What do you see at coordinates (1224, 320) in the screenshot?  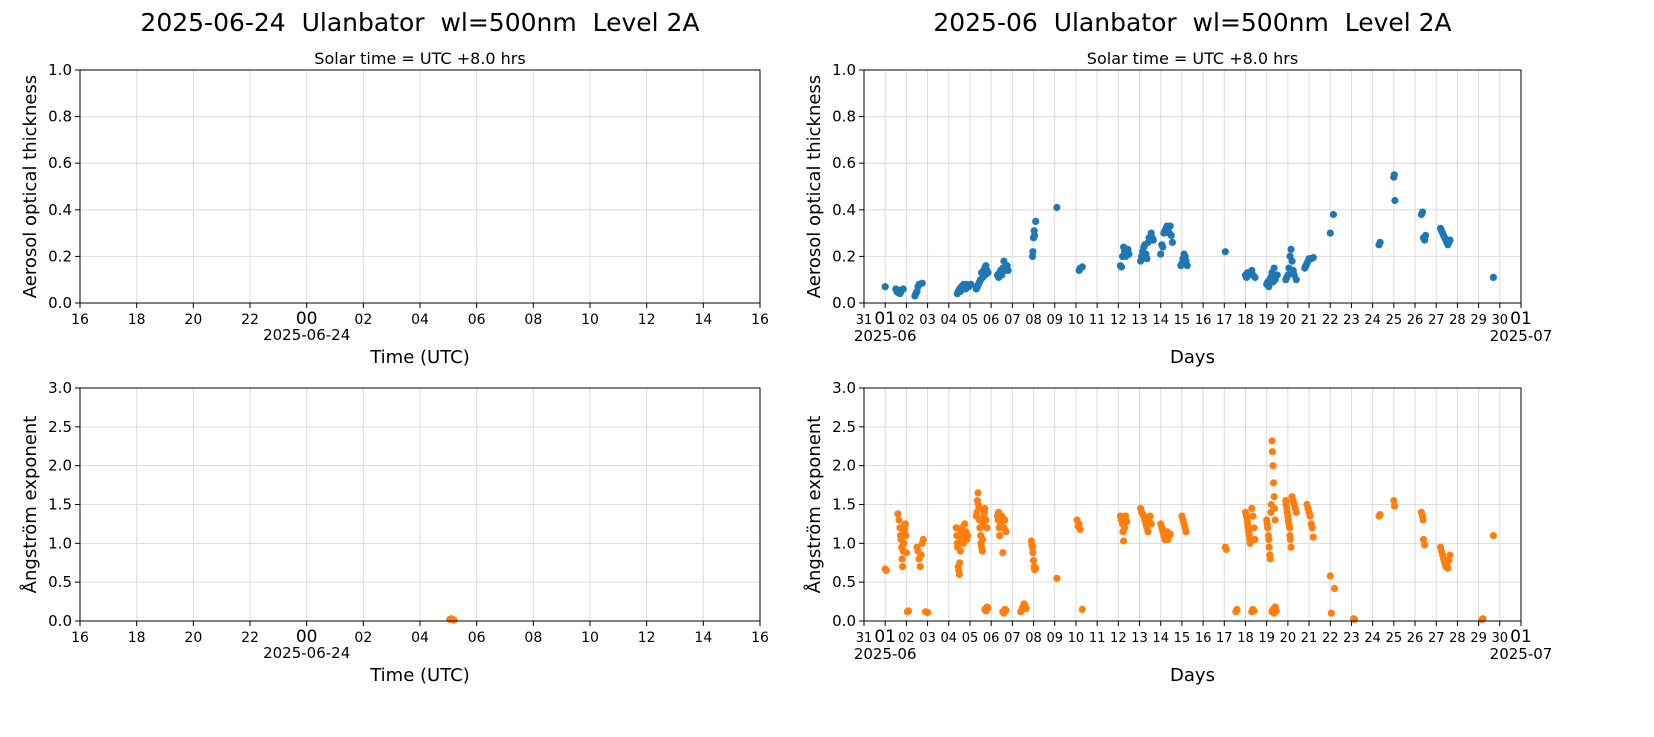 I see `monthly-aot-xtick-label: 17` at bounding box center [1224, 320].